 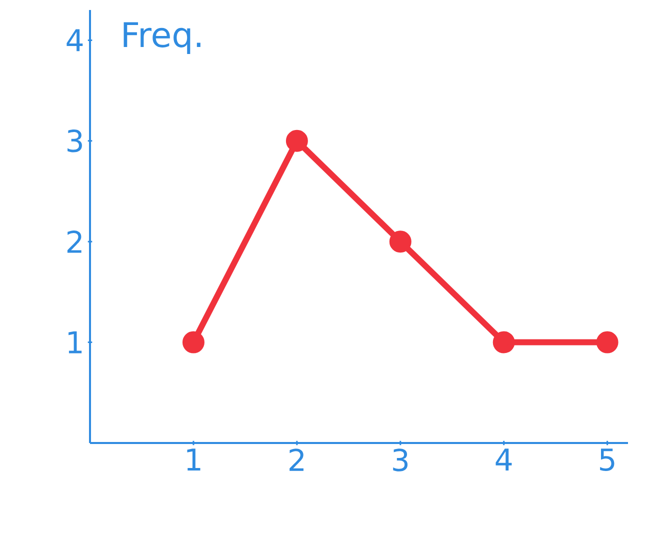 I want to click on x-tick-label: 1, so click(x=193, y=459).